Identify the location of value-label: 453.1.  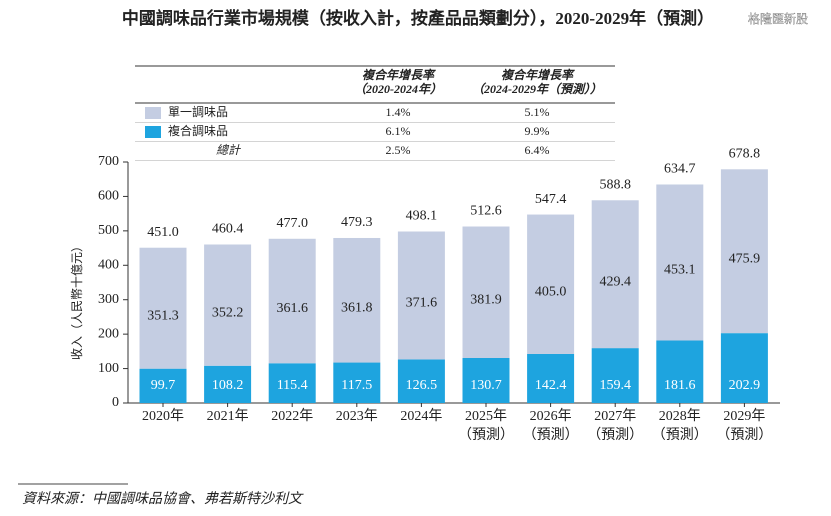
(680, 270).